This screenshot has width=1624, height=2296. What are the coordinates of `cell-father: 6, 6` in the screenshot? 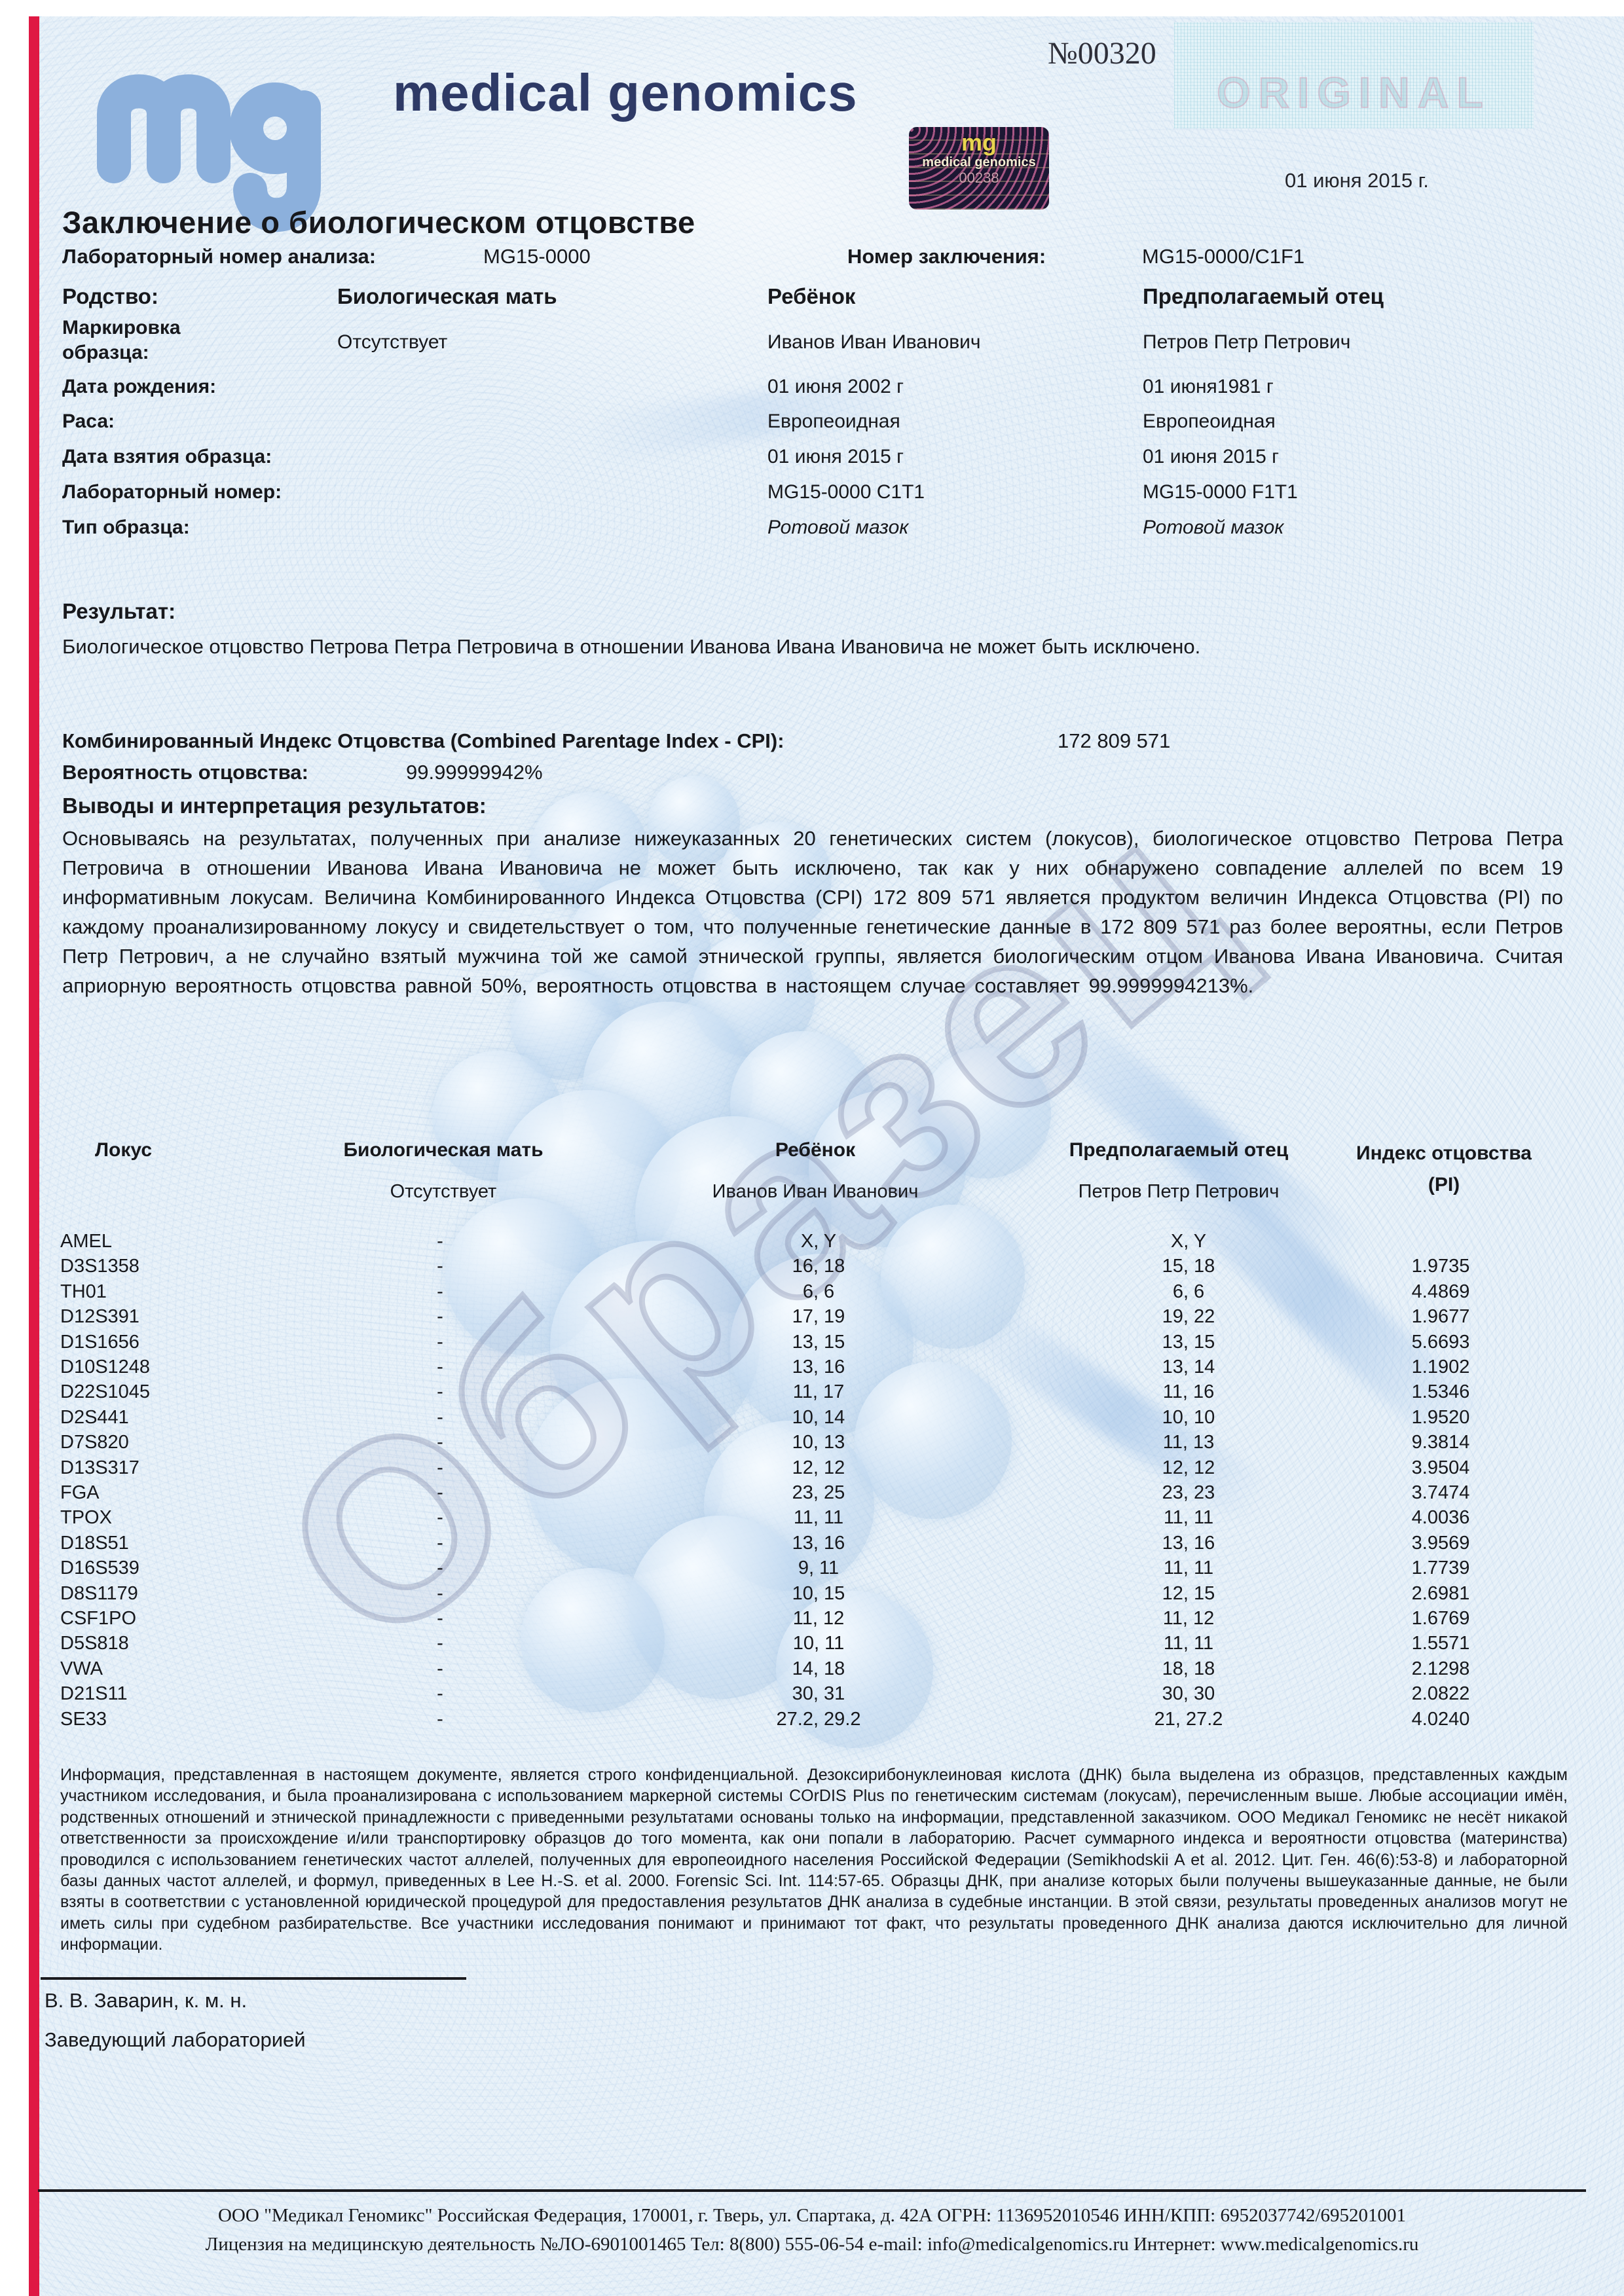 It's located at (1188, 1291).